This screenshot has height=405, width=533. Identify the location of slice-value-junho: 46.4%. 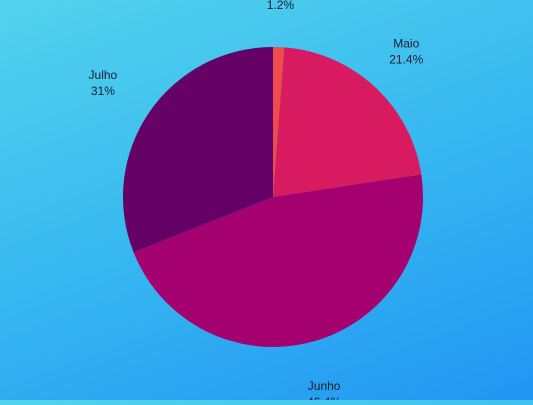
(324, 397).